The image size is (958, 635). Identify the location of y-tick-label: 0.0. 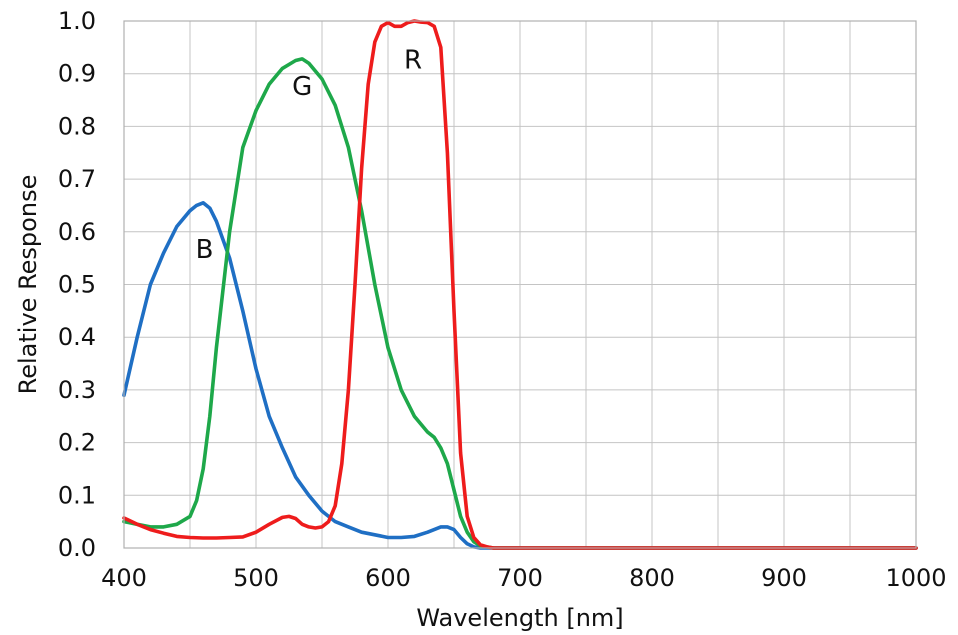
(77, 548).